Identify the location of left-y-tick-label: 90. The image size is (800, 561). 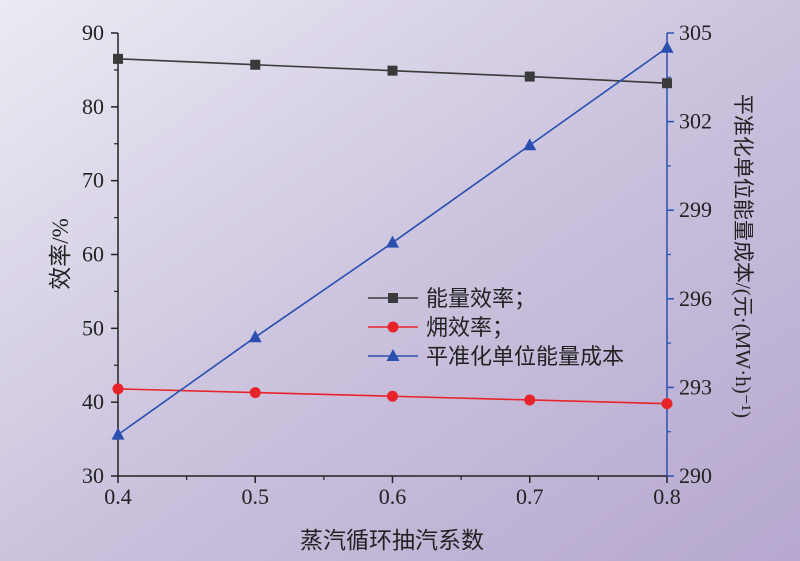
(93, 32).